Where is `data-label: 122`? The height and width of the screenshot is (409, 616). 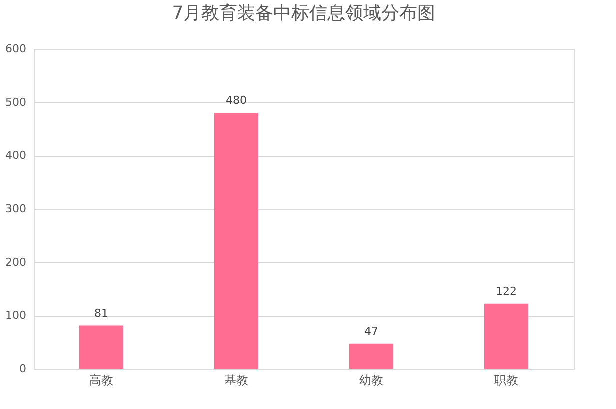
data-label: 122 is located at coordinates (506, 291).